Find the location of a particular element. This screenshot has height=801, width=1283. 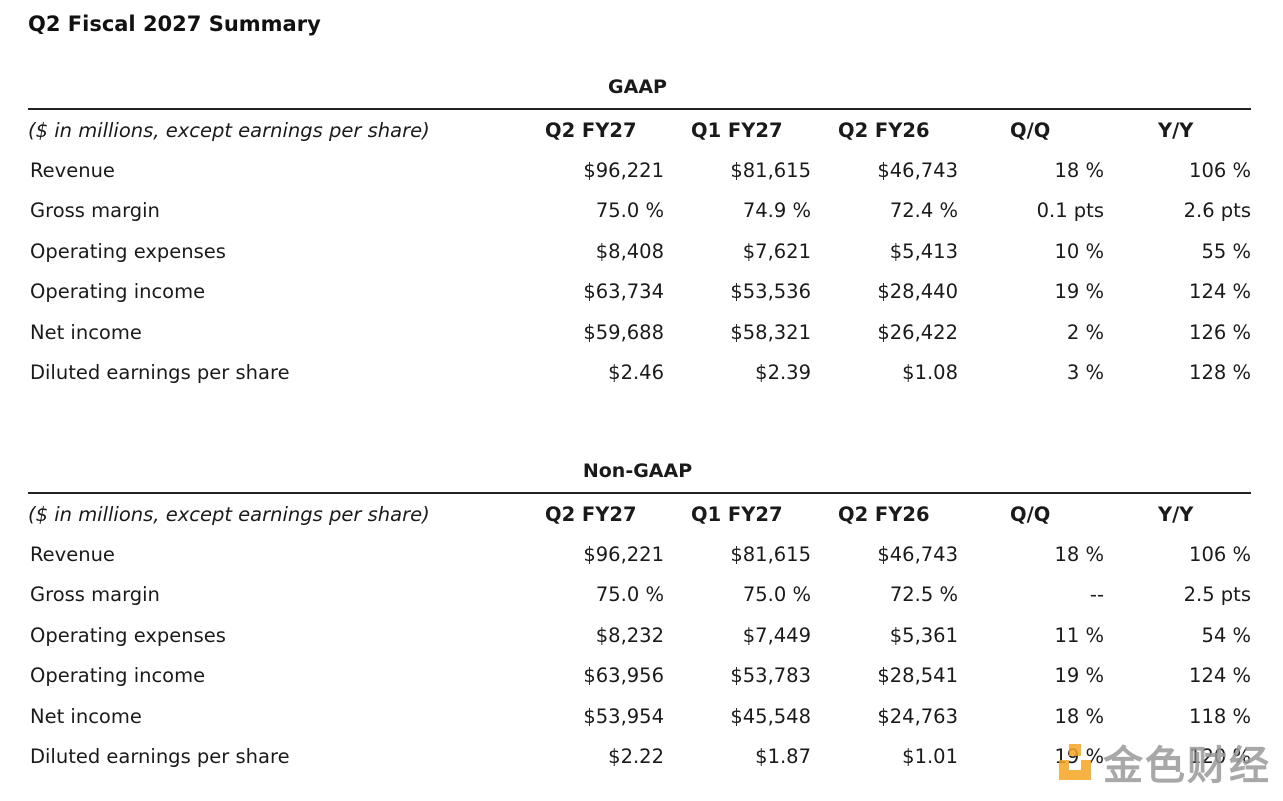

table-cell: $1.01 is located at coordinates (930, 757).